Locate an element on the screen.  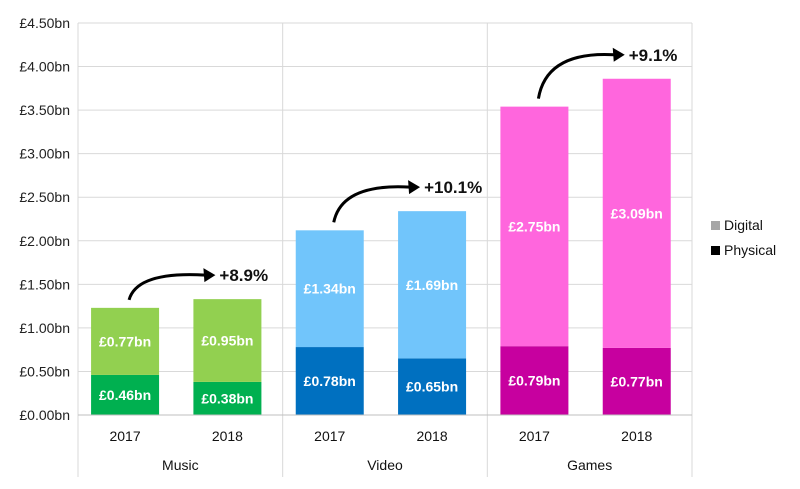
legend-label: Physical is located at coordinates (750, 250).